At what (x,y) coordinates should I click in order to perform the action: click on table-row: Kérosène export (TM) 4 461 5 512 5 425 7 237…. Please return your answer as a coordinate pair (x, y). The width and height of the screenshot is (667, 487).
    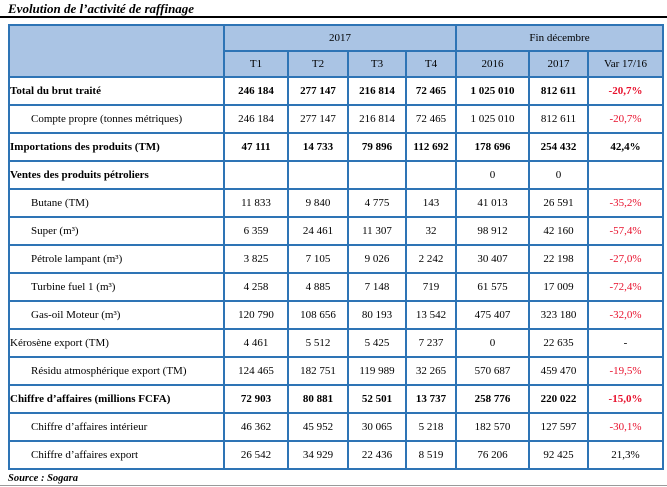
    Looking at the image, I should click on (336, 343).